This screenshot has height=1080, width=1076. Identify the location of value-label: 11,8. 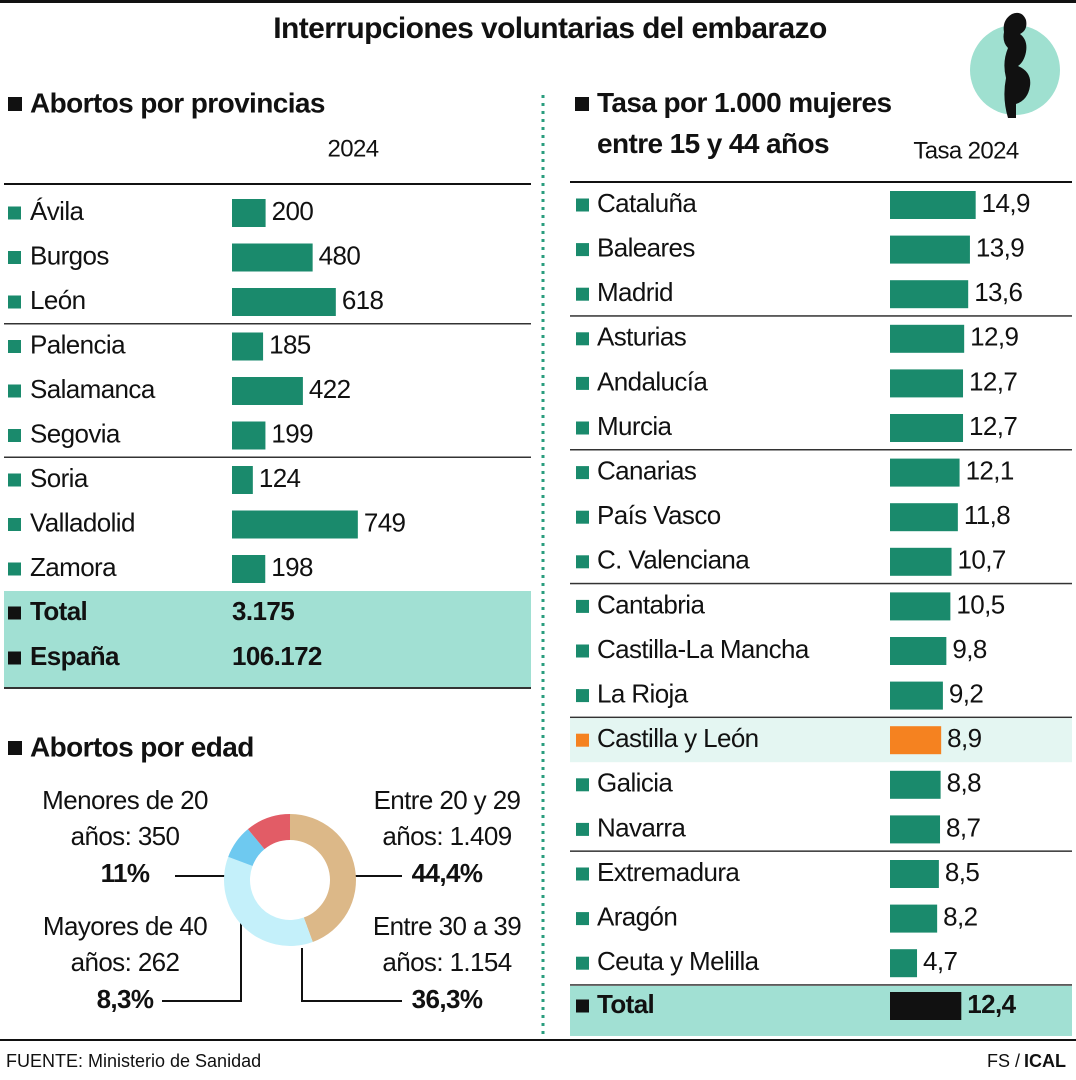
(987, 515).